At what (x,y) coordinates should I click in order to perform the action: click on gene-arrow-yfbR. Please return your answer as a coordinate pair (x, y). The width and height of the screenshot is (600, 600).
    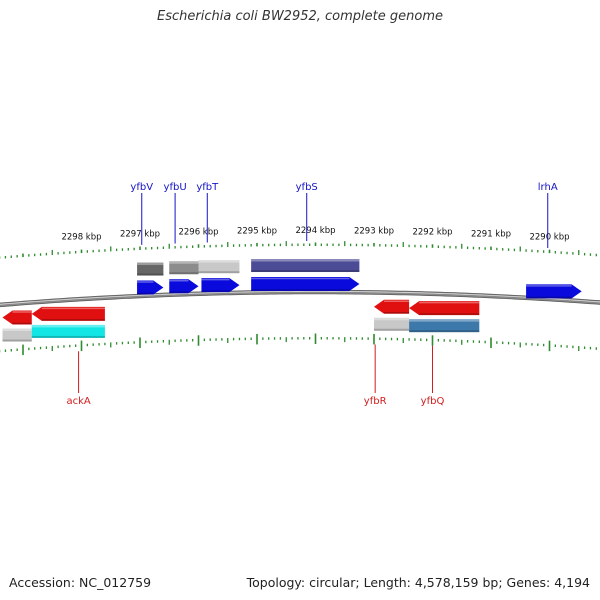
    Looking at the image, I should click on (392, 306).